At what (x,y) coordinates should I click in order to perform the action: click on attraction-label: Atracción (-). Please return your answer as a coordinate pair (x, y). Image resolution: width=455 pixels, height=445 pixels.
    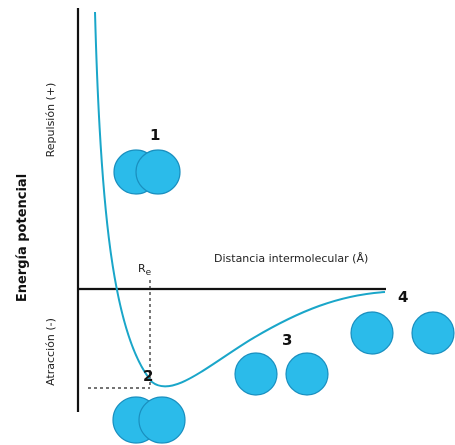
    Looking at the image, I should click on (50, 352).